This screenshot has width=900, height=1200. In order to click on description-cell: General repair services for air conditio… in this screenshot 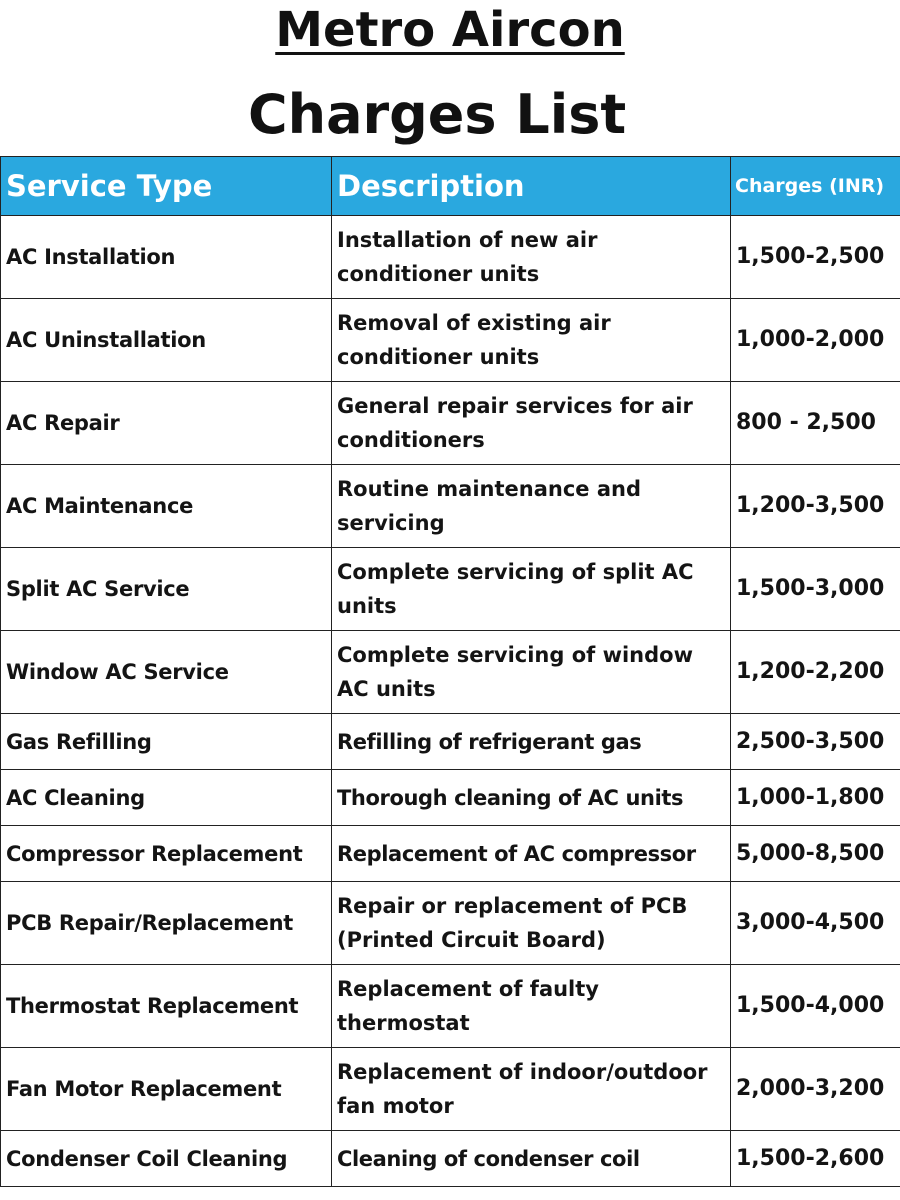, I will do `click(531, 423)`.